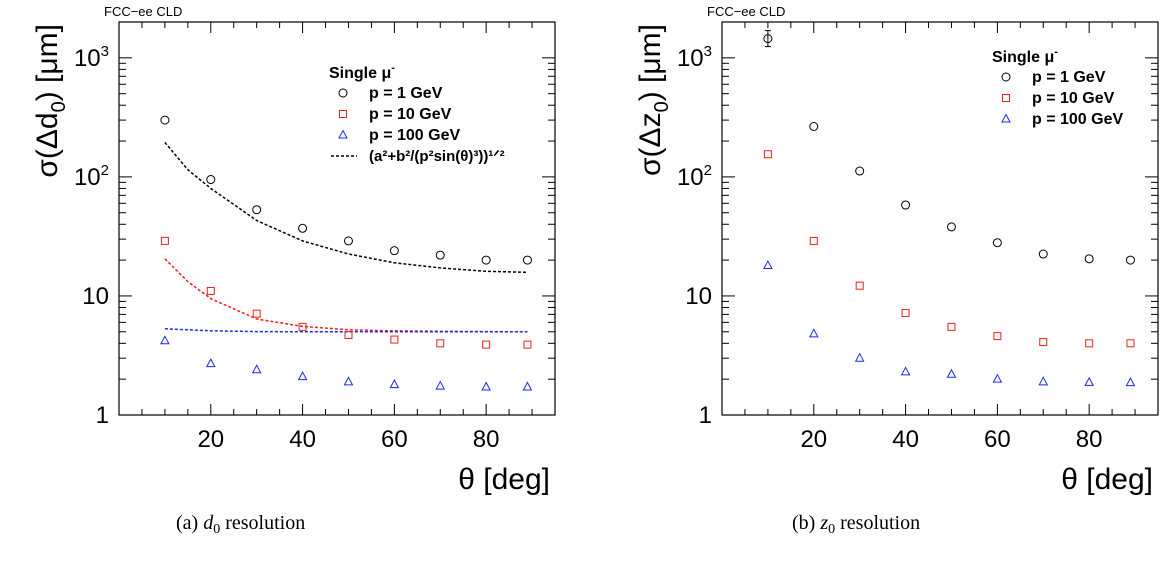 The width and height of the screenshot is (1168, 561). Describe the element at coordinates (241, 524) in the screenshot. I see `caption-a: (a) d0 resolution` at that location.